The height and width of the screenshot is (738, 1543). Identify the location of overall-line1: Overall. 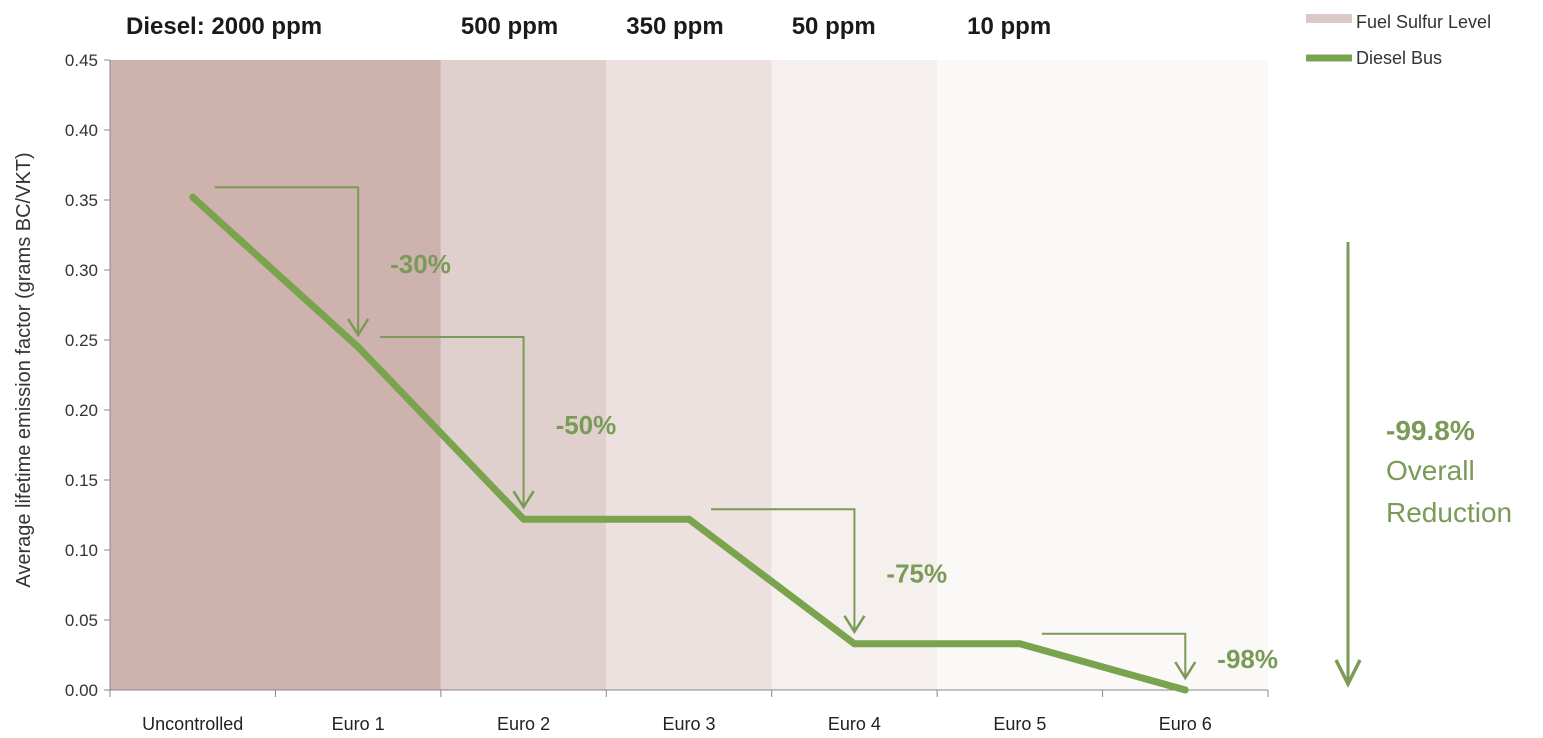
(1430, 470).